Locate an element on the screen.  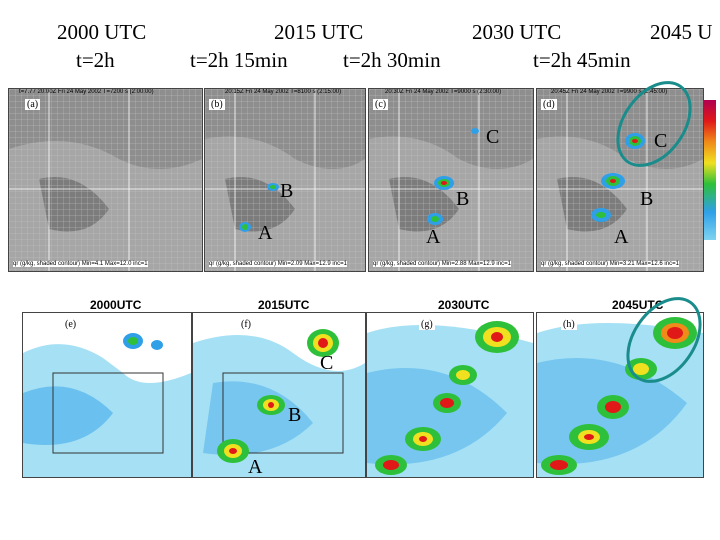
radar-map-h is located at coordinates (620, 395).